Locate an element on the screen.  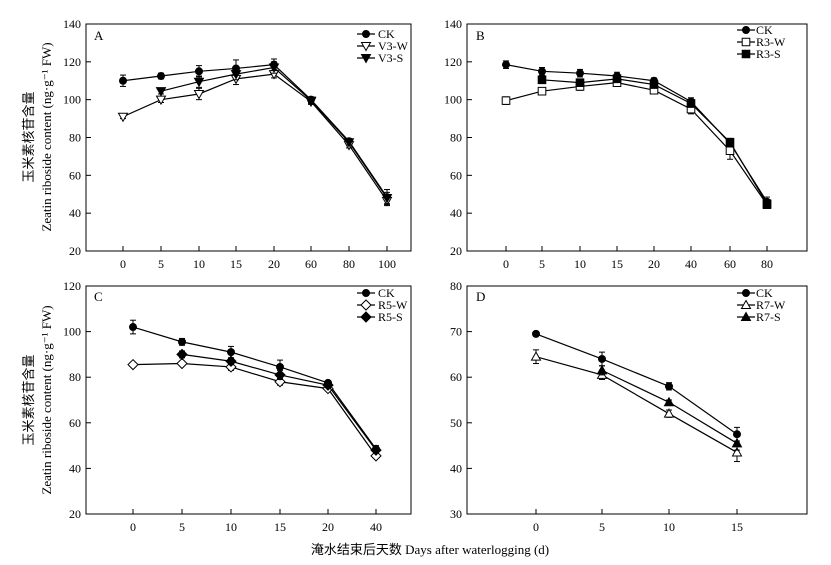
legend-label: V3-W is located at coordinates (393, 46).